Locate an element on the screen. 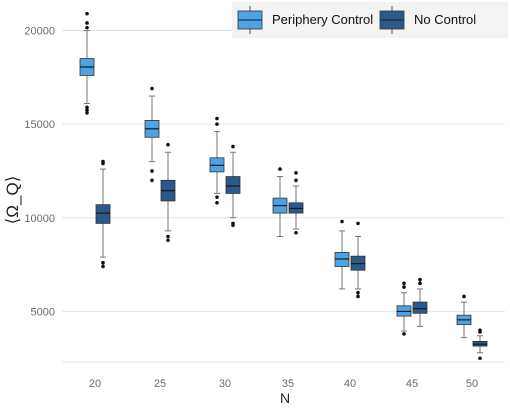  legend-item: No Control is located at coordinates (427, 20).